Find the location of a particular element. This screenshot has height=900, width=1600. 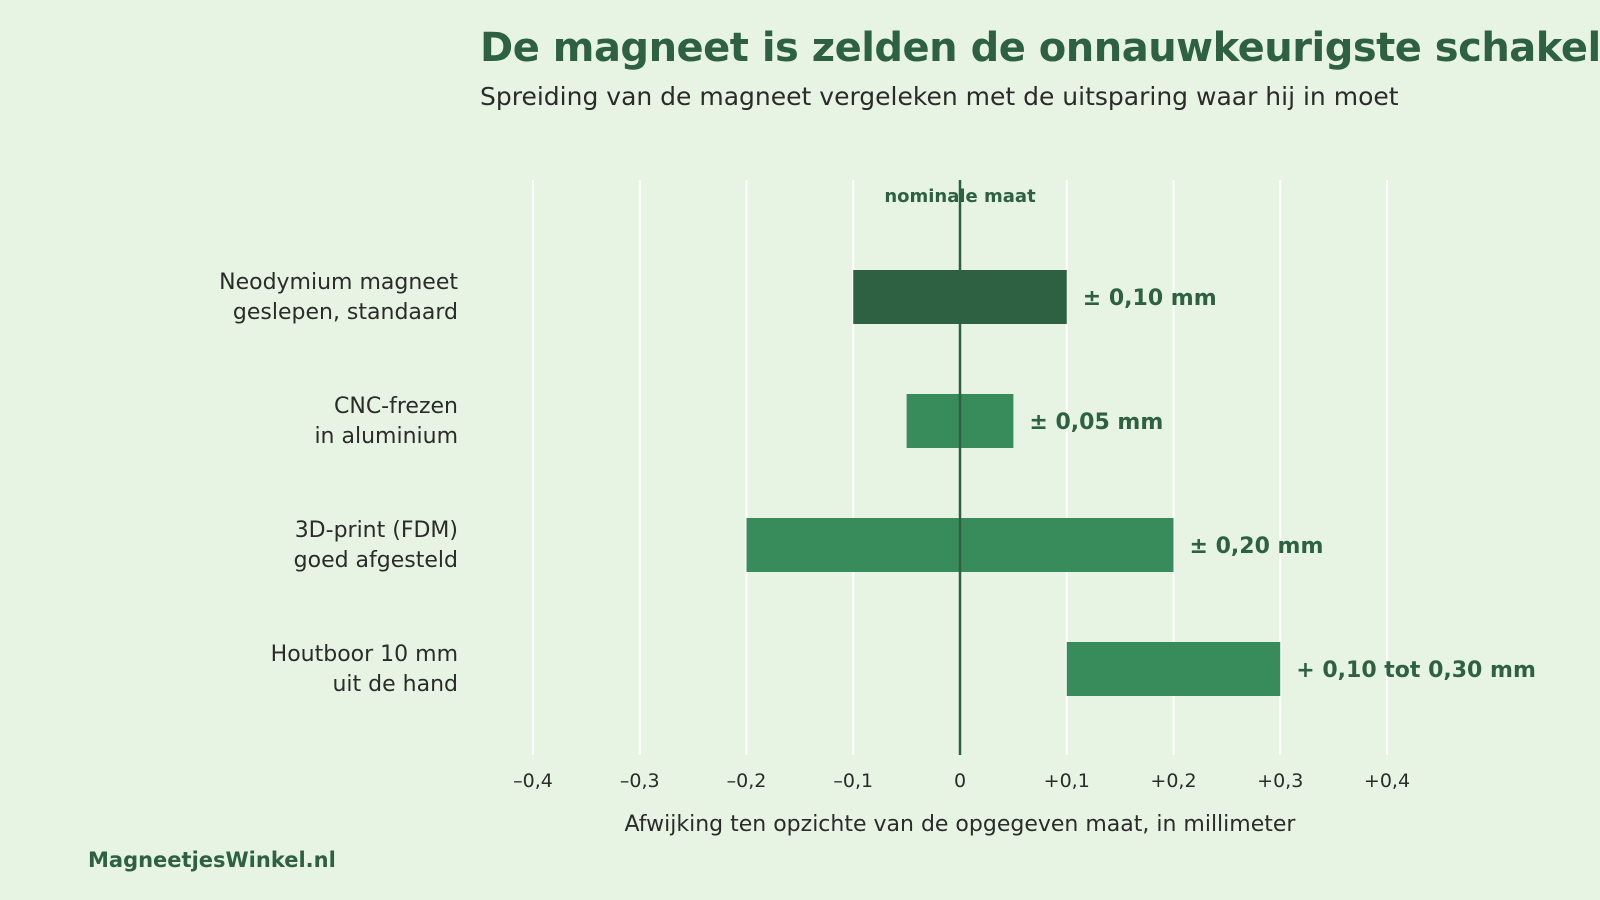

reference-line-label: nominale maat is located at coordinates (960, 196).